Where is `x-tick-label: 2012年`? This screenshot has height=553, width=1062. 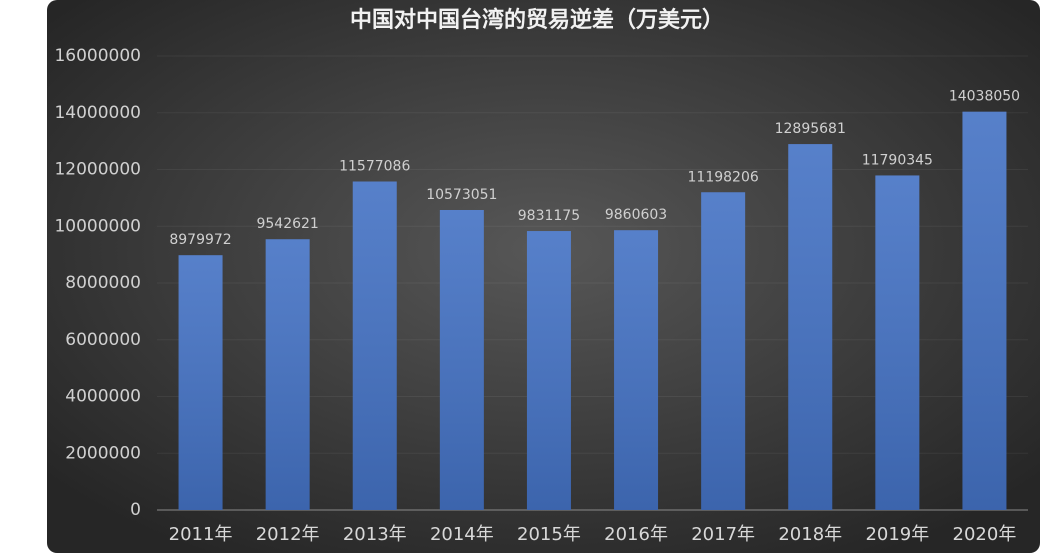
x-tick-label: 2012年 is located at coordinates (288, 534).